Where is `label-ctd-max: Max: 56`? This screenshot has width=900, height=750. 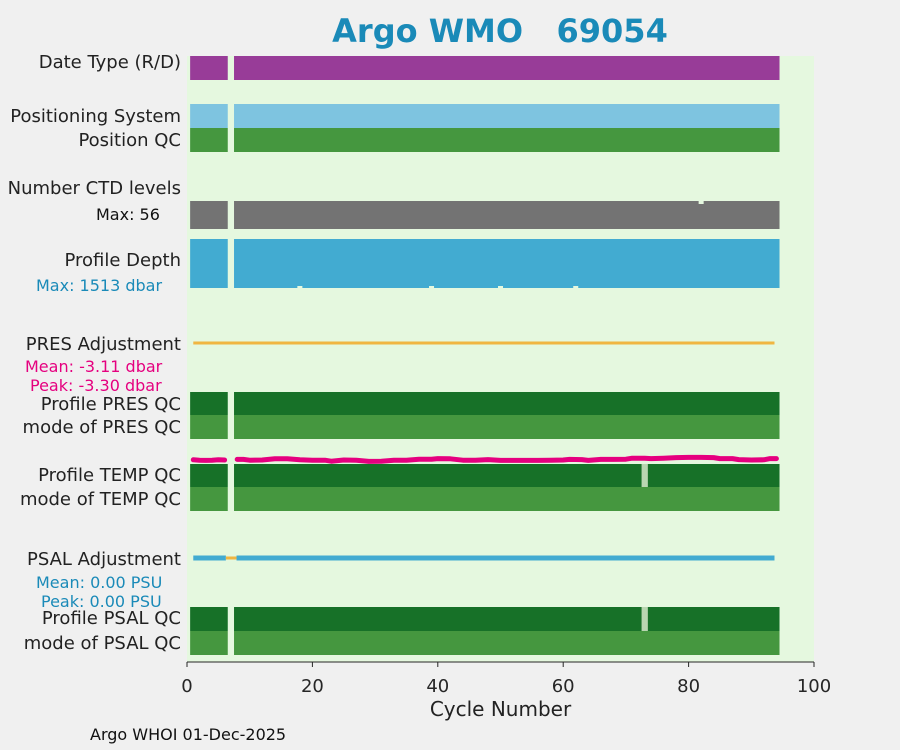
label-ctd-max: Max: 56 is located at coordinates (128, 214).